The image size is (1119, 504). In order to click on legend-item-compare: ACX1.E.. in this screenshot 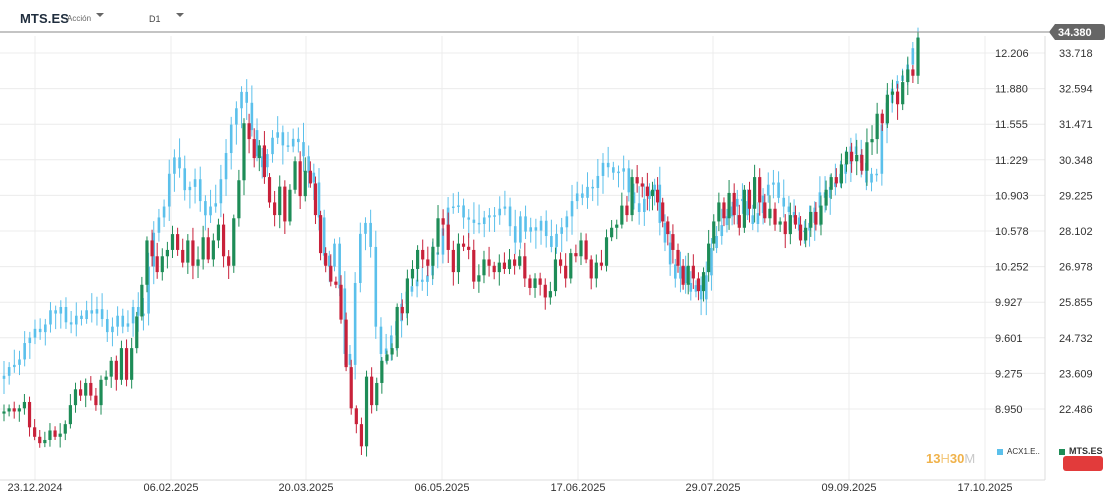, I will do `click(1018, 451)`.